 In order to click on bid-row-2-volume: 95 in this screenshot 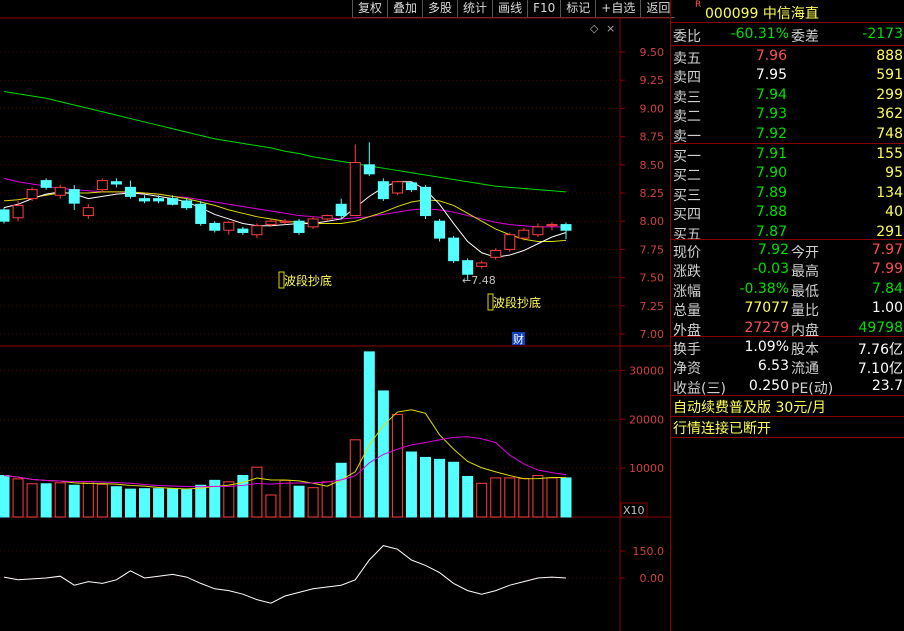, I will do `click(894, 173)`.